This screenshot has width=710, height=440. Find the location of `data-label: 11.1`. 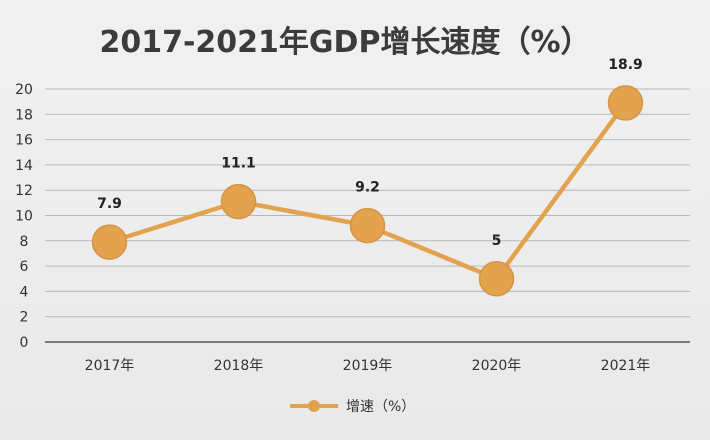

data-label: 11.1 is located at coordinates (238, 164).